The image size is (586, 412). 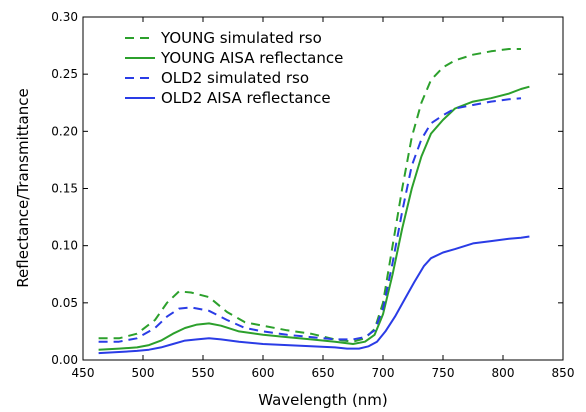 What do you see at coordinates (251, 58) in the screenshot?
I see `legend-label-2: YOUNG AISA reflectance` at bounding box center [251, 58].